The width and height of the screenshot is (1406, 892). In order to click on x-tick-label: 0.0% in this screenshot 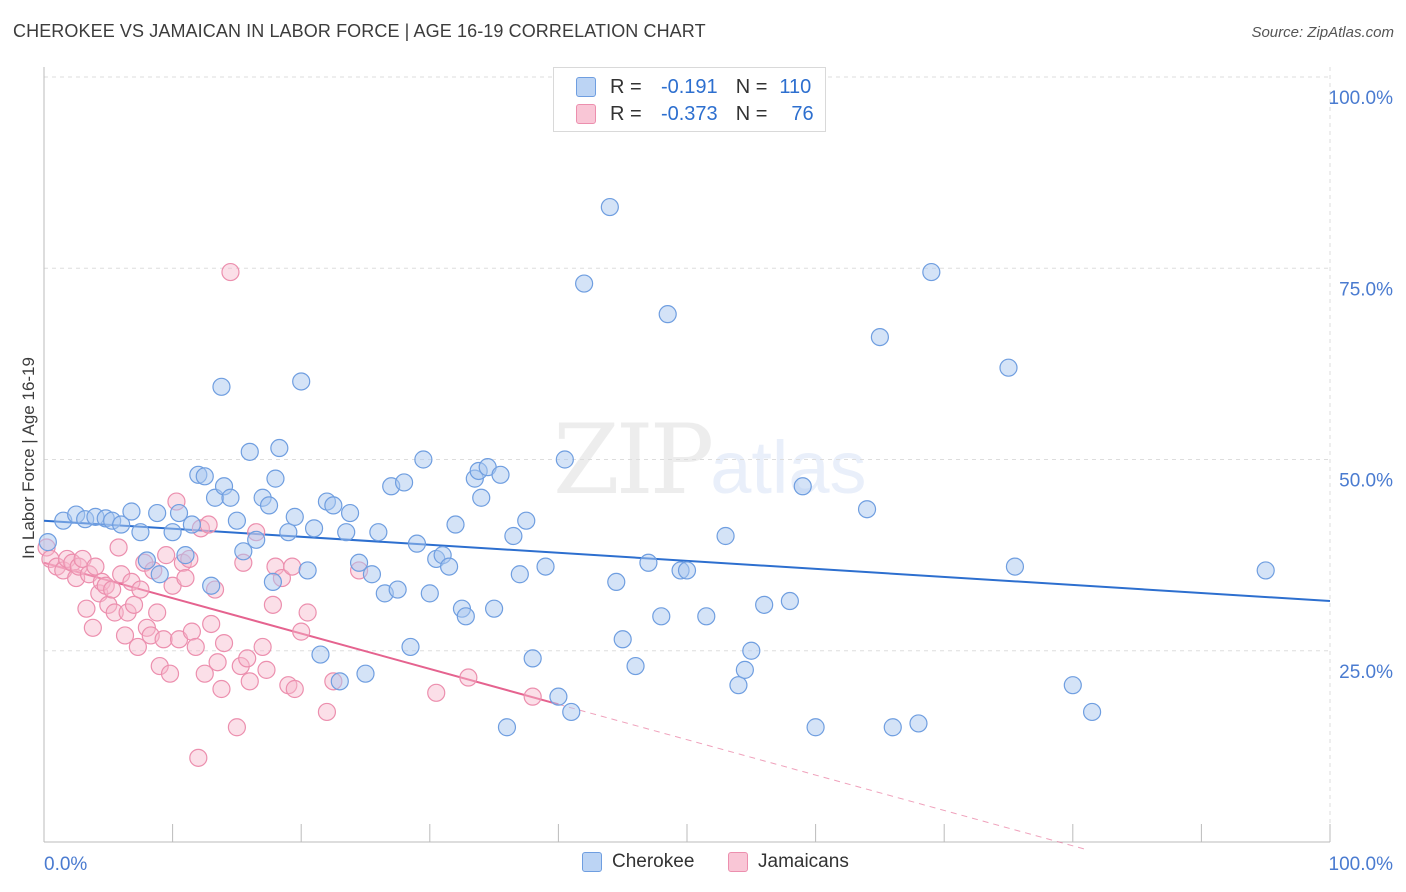, I will do `click(65, 864)`.